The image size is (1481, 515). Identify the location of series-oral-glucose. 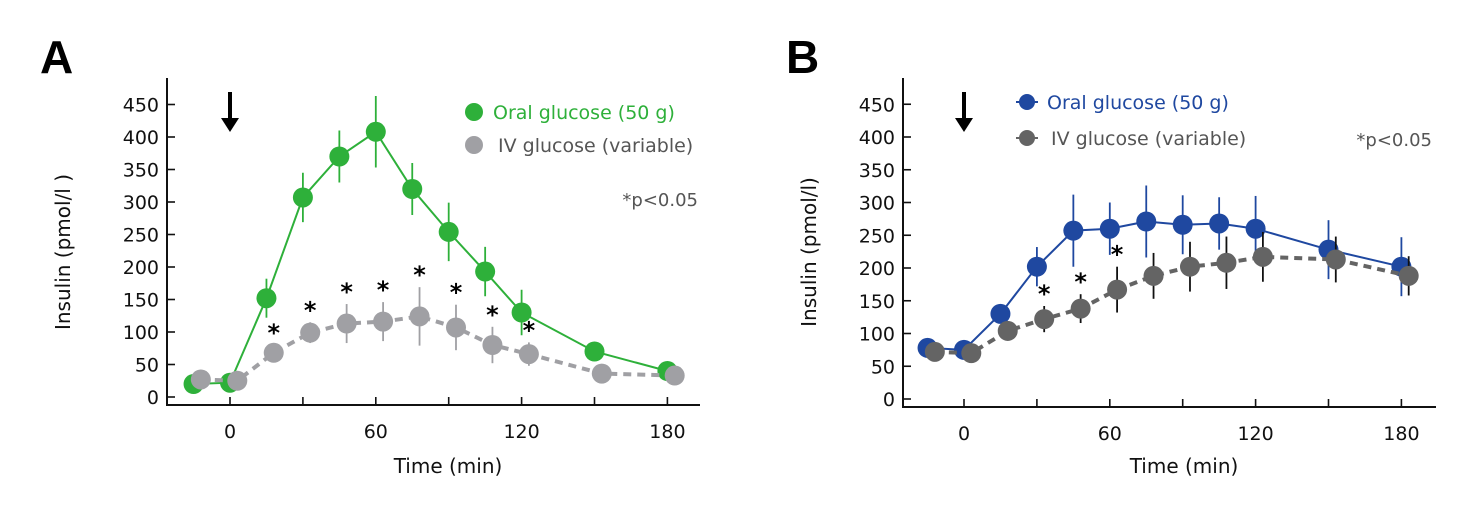
(1164, 272).